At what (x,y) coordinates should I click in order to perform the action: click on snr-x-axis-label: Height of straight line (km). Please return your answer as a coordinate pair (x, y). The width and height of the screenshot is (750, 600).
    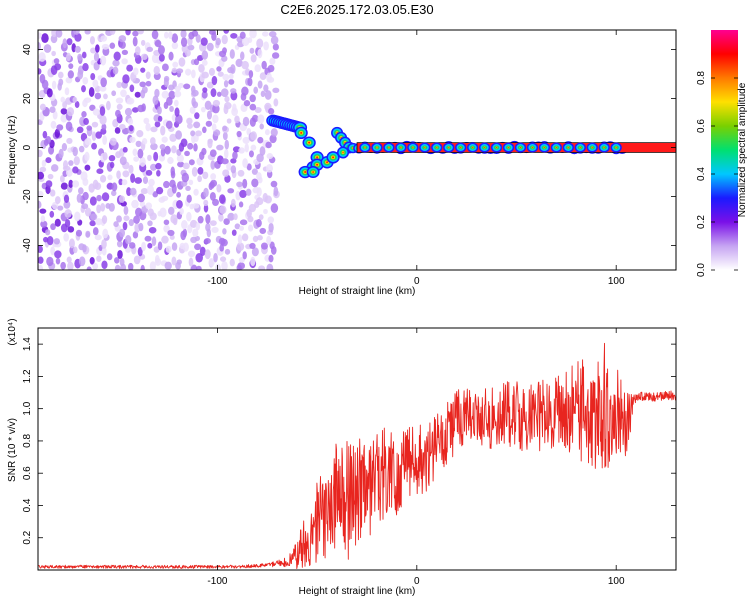
    Looking at the image, I should click on (357, 591).